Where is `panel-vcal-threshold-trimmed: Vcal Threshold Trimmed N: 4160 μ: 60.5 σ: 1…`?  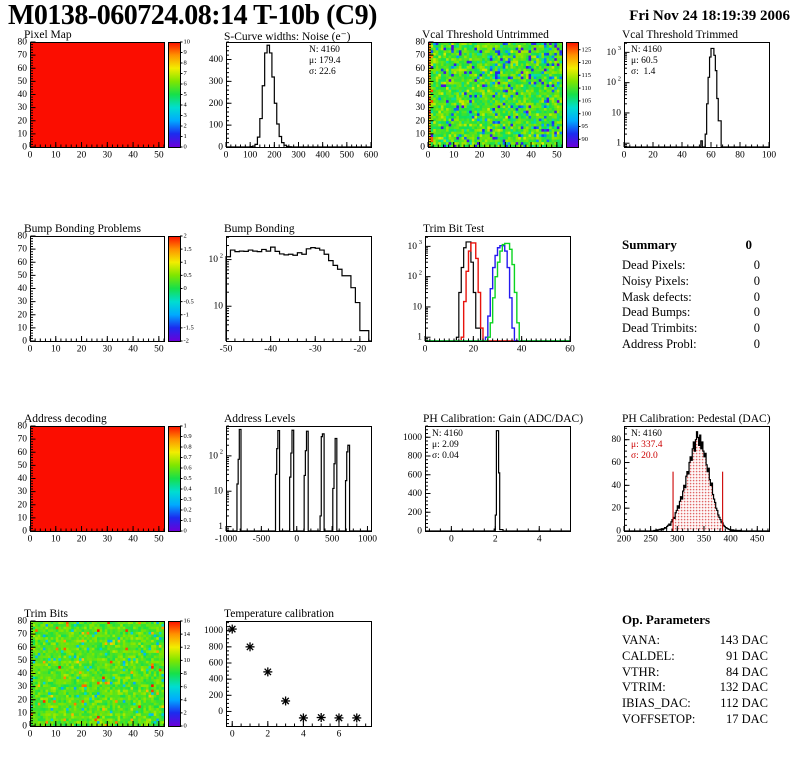 panel-vcal-threshold-trimmed: Vcal Threshold Trimmed N: 4160 μ: 60.5 σ: 1… is located at coordinates (696, 99).